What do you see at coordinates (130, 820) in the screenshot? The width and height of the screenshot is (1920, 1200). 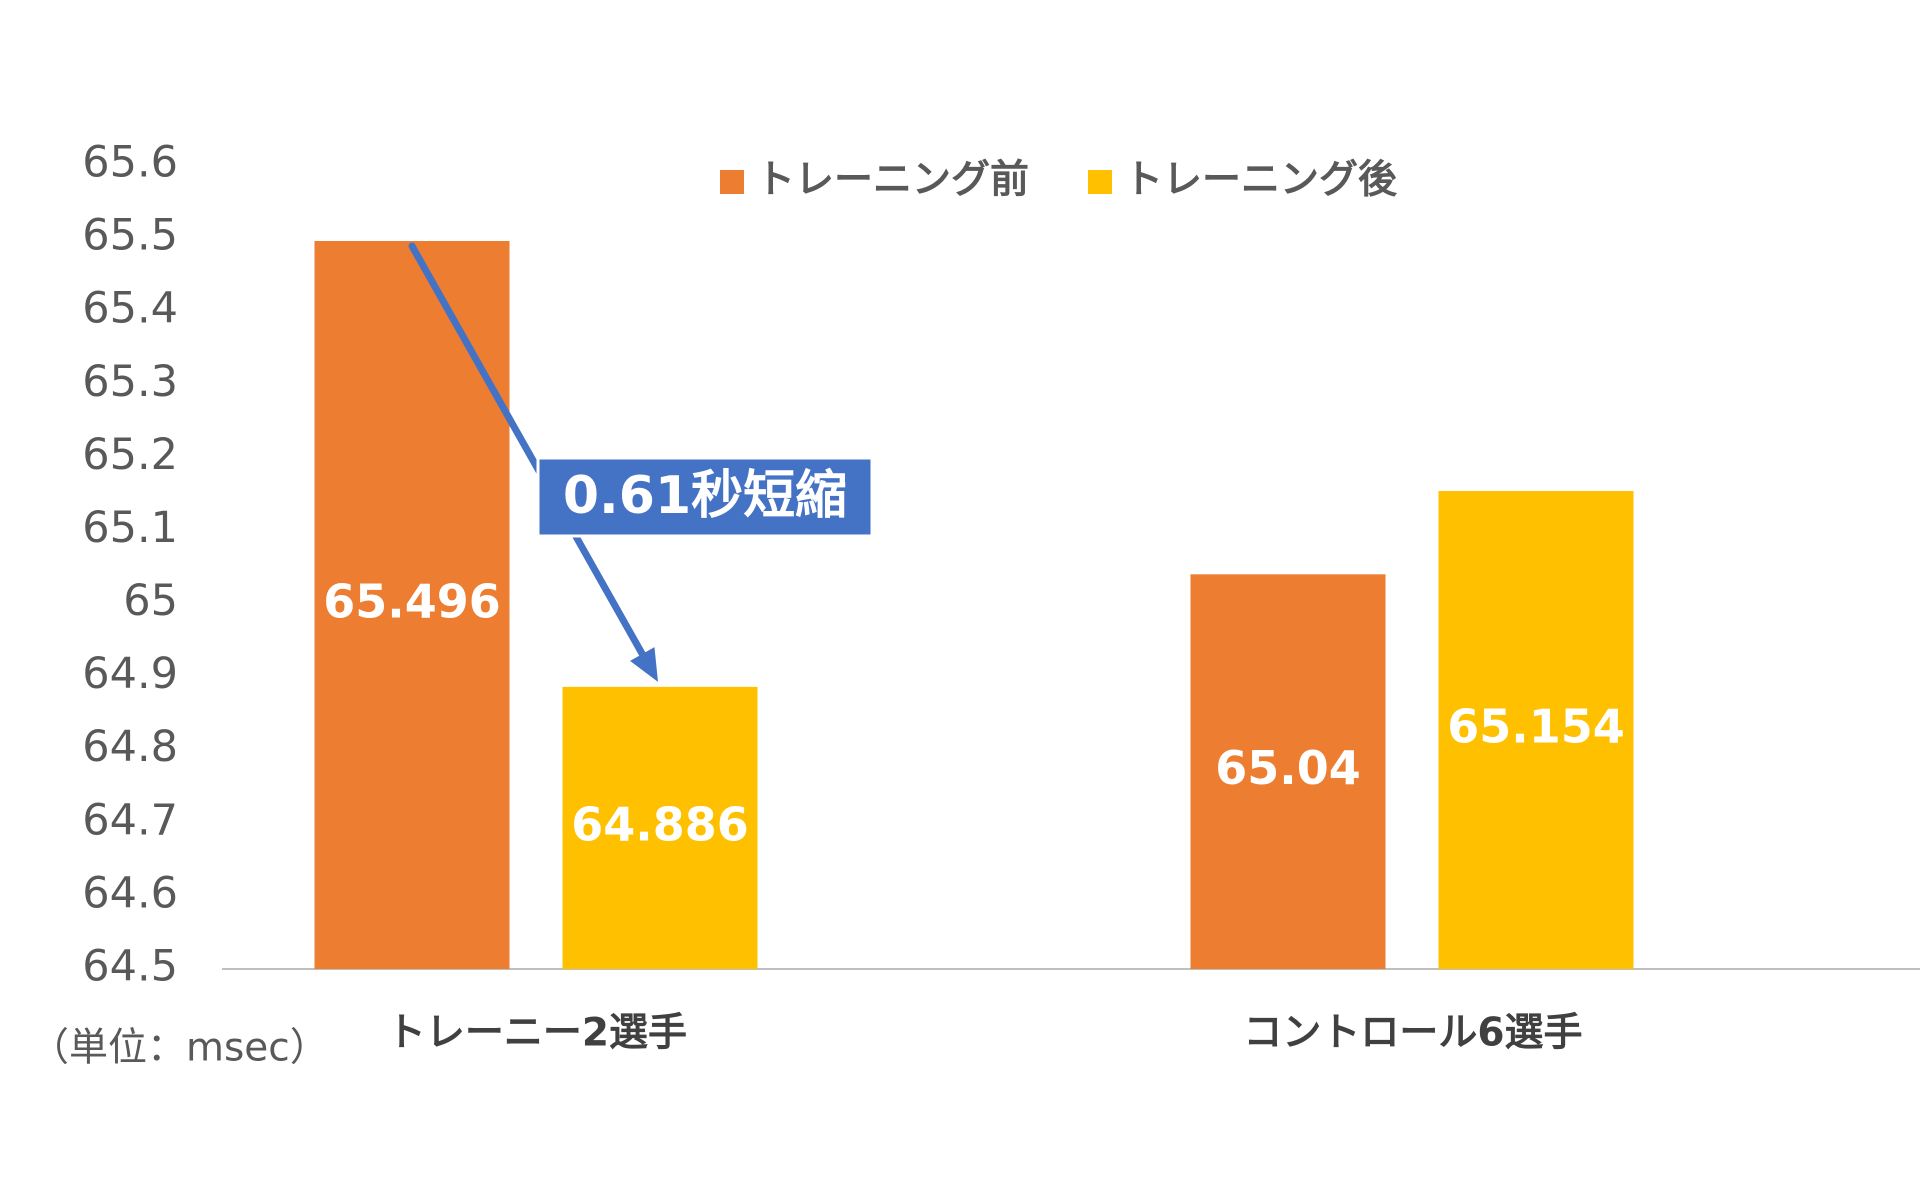 I see `y-tick-label: 64.7` at bounding box center [130, 820].